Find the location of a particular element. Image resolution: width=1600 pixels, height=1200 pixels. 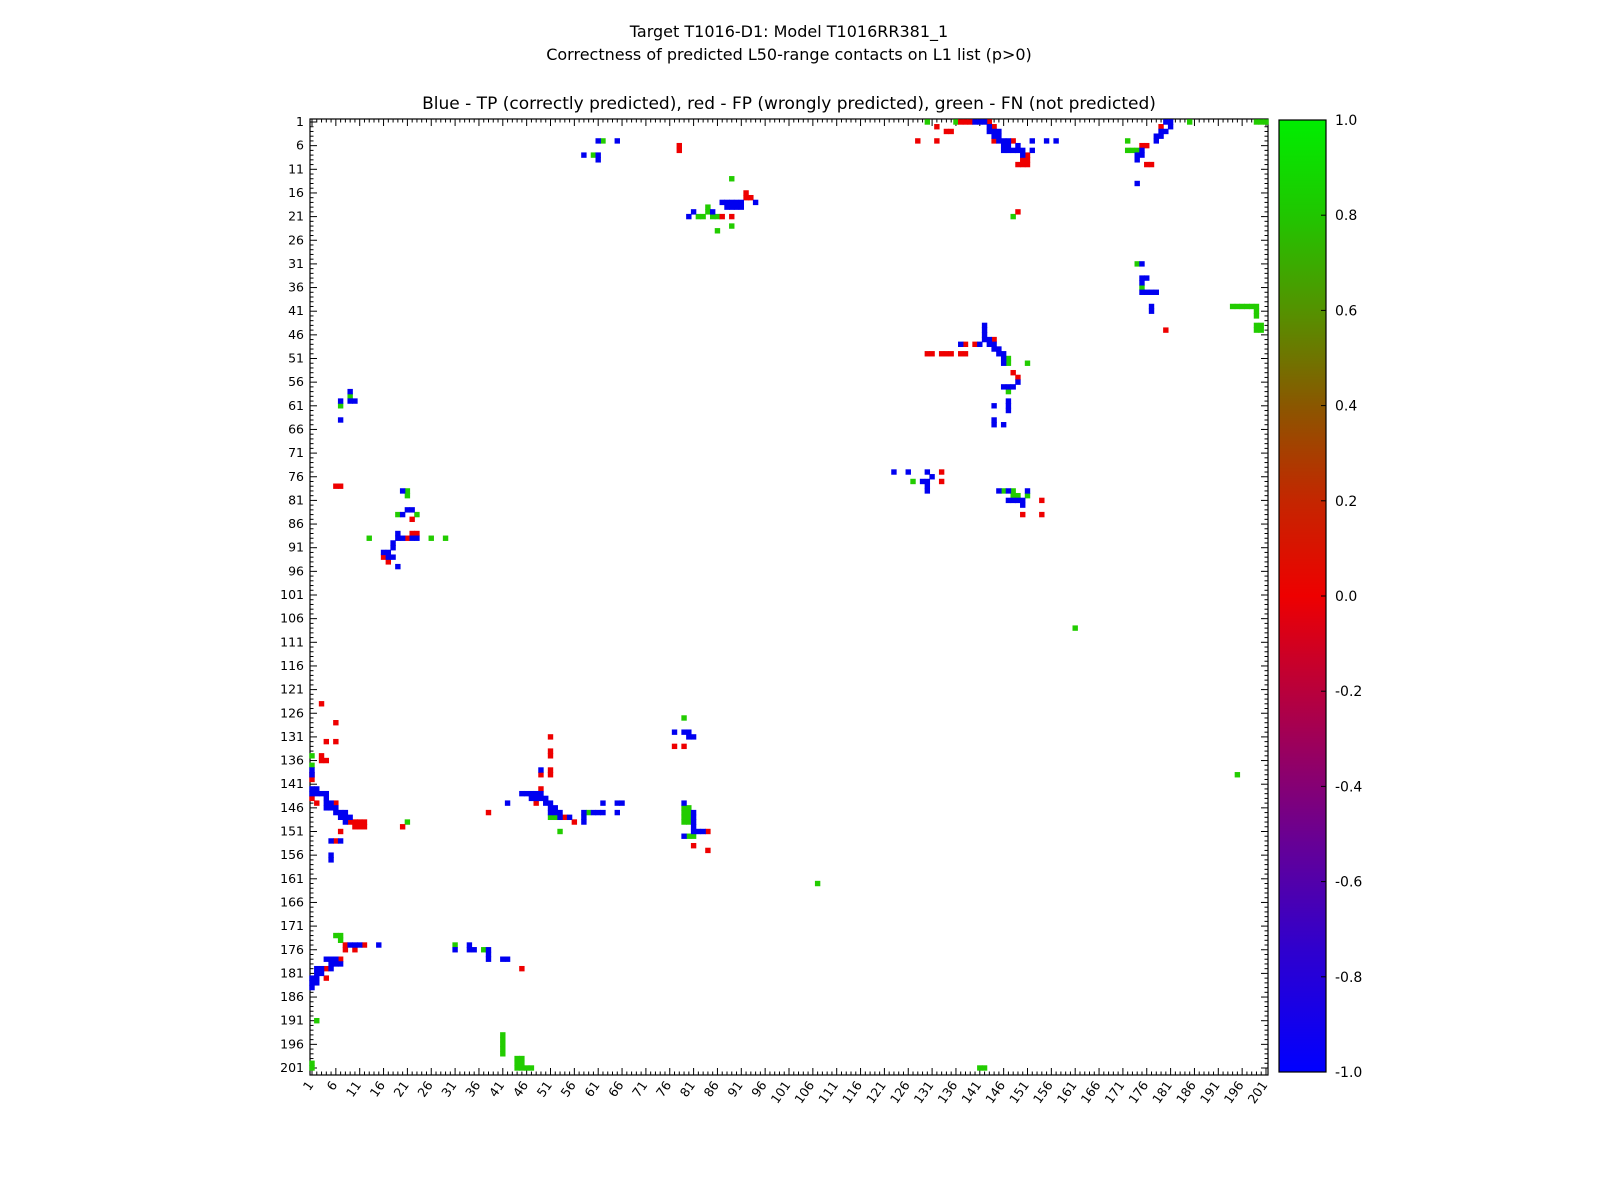

y-tick-label: 61 is located at coordinates (296, 405).